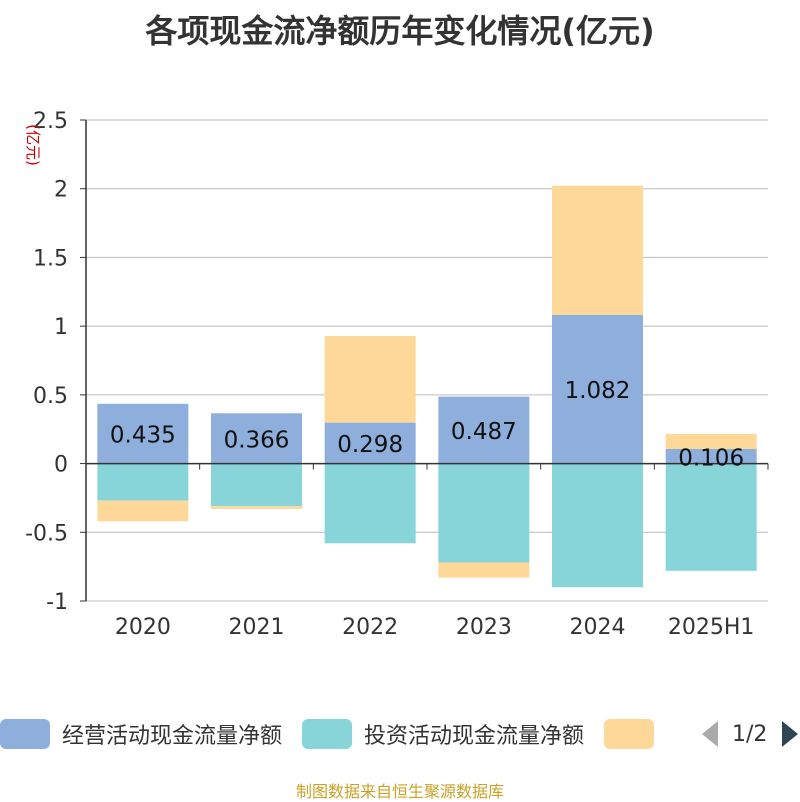 The image size is (800, 802). What do you see at coordinates (400, 31) in the screenshot?
I see `chart-title: 各项现金流净额历年变化情况(亿元)` at bounding box center [400, 31].